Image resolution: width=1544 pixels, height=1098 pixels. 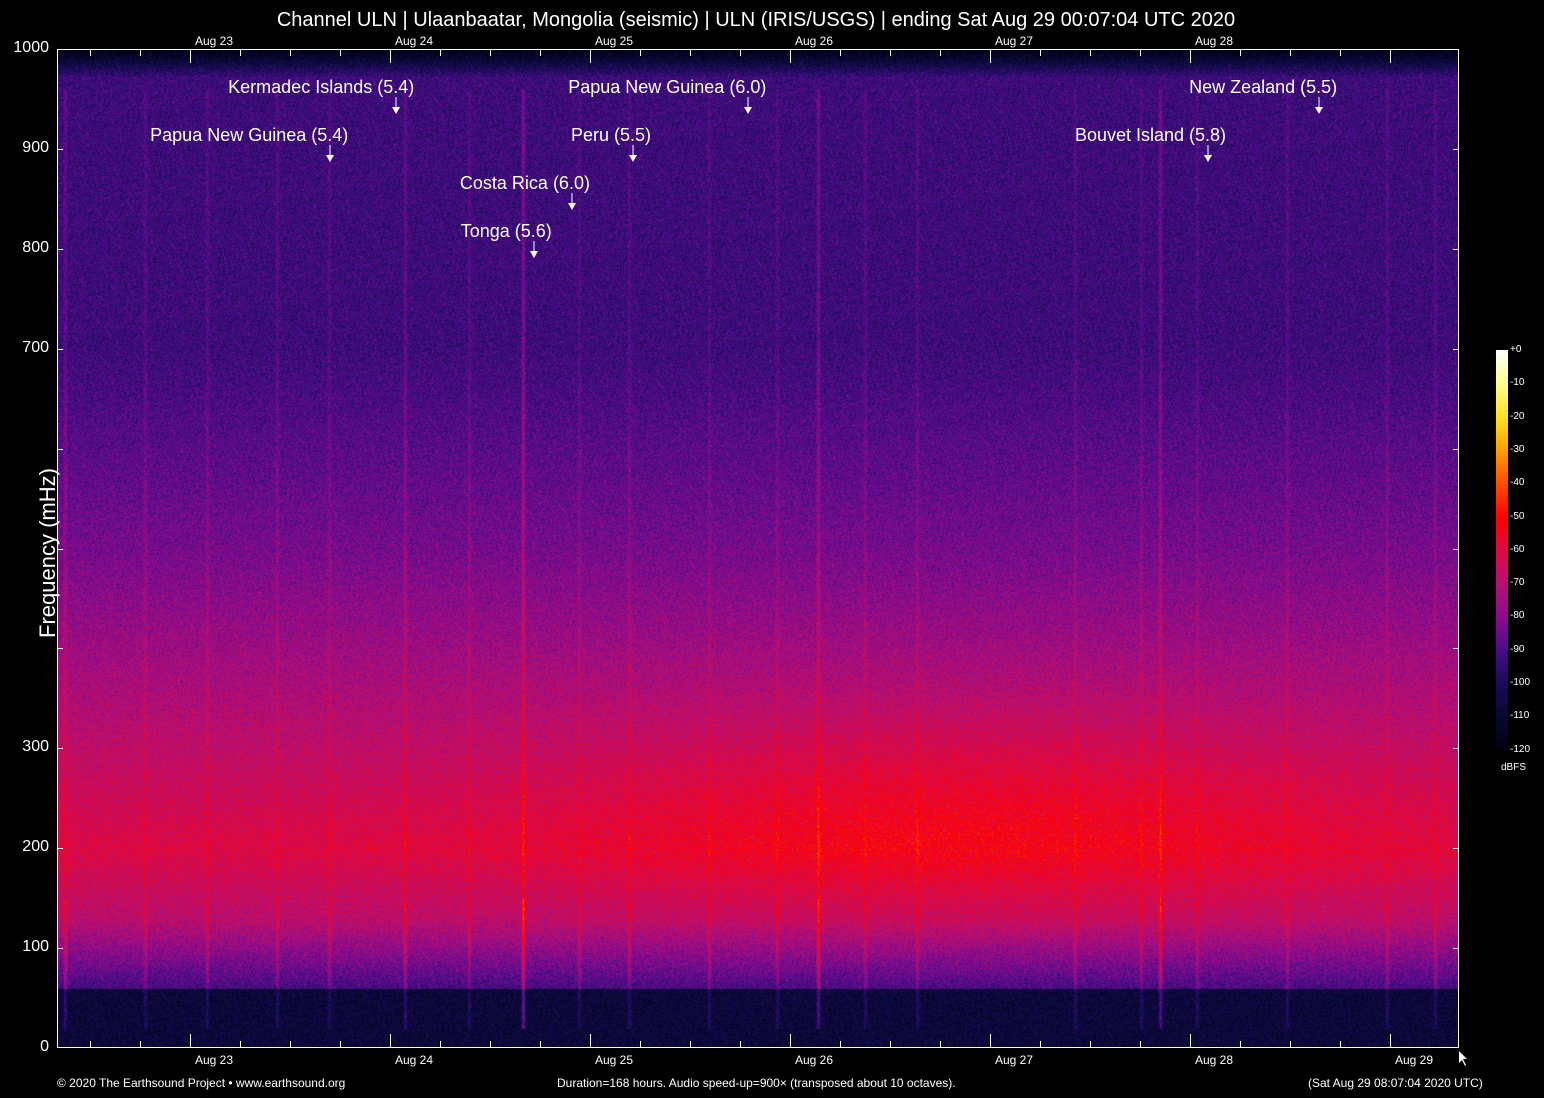 What do you see at coordinates (1517, 616) in the screenshot?
I see `colorbar-tick-label: -80` at bounding box center [1517, 616].